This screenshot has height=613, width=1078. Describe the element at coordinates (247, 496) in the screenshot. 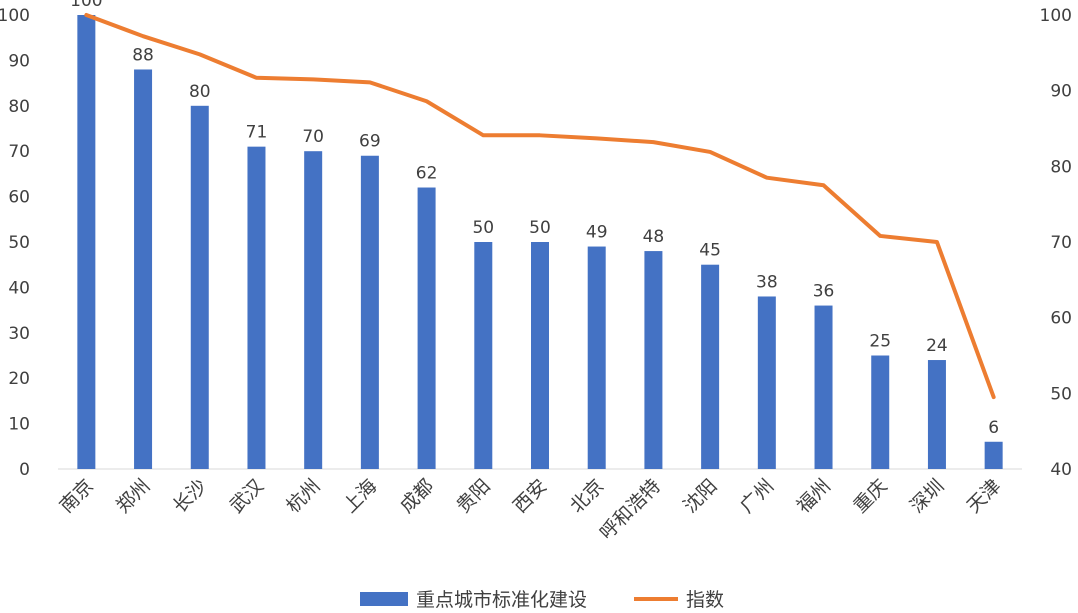

I see `x-category-label: 武汉` at that location.